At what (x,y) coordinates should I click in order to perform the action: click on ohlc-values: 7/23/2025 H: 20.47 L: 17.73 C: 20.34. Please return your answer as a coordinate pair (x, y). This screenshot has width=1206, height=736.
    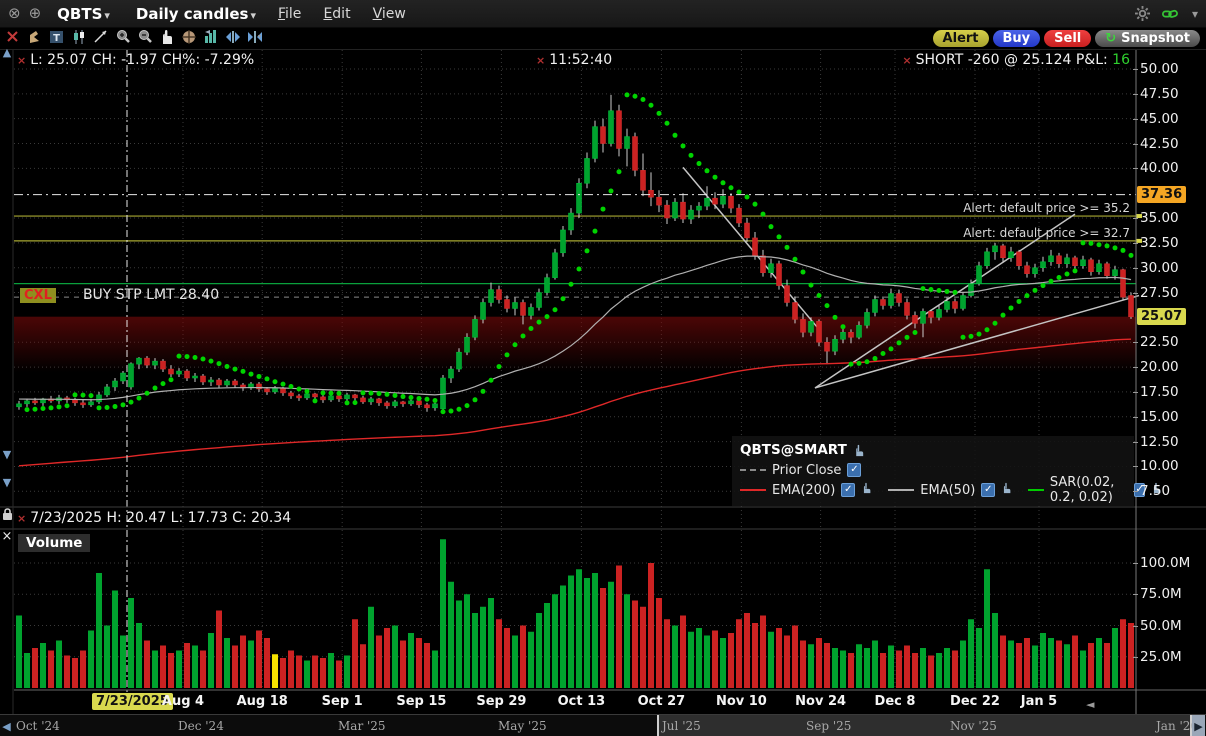
    Looking at the image, I should click on (161, 518).